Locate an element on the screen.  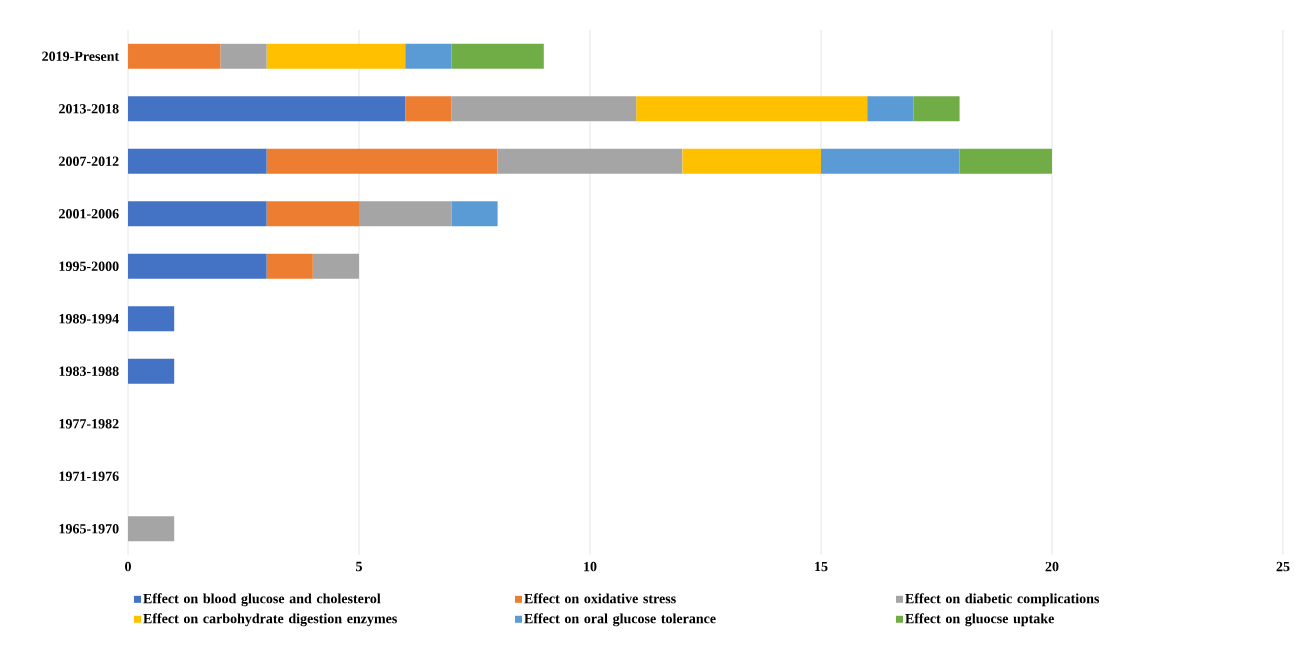
x-tick-label: 5 is located at coordinates (359, 566).